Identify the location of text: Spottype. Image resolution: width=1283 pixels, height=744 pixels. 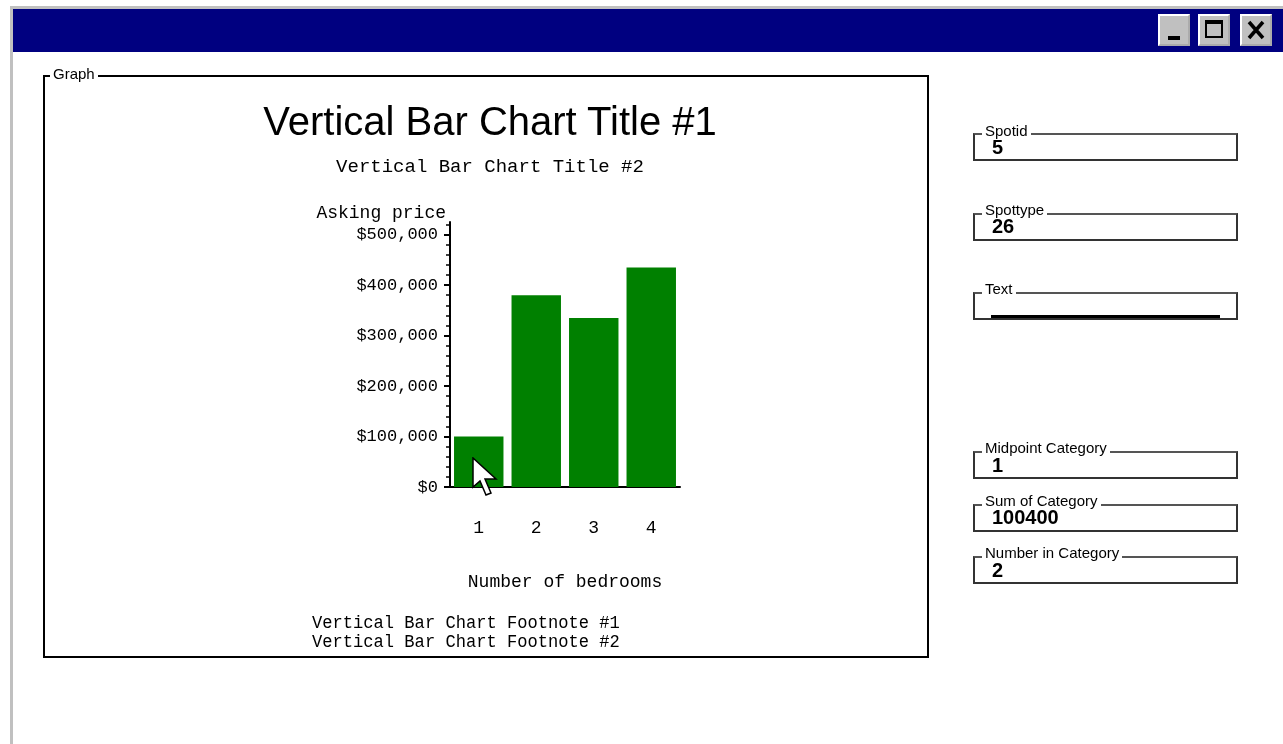
(1015, 209).